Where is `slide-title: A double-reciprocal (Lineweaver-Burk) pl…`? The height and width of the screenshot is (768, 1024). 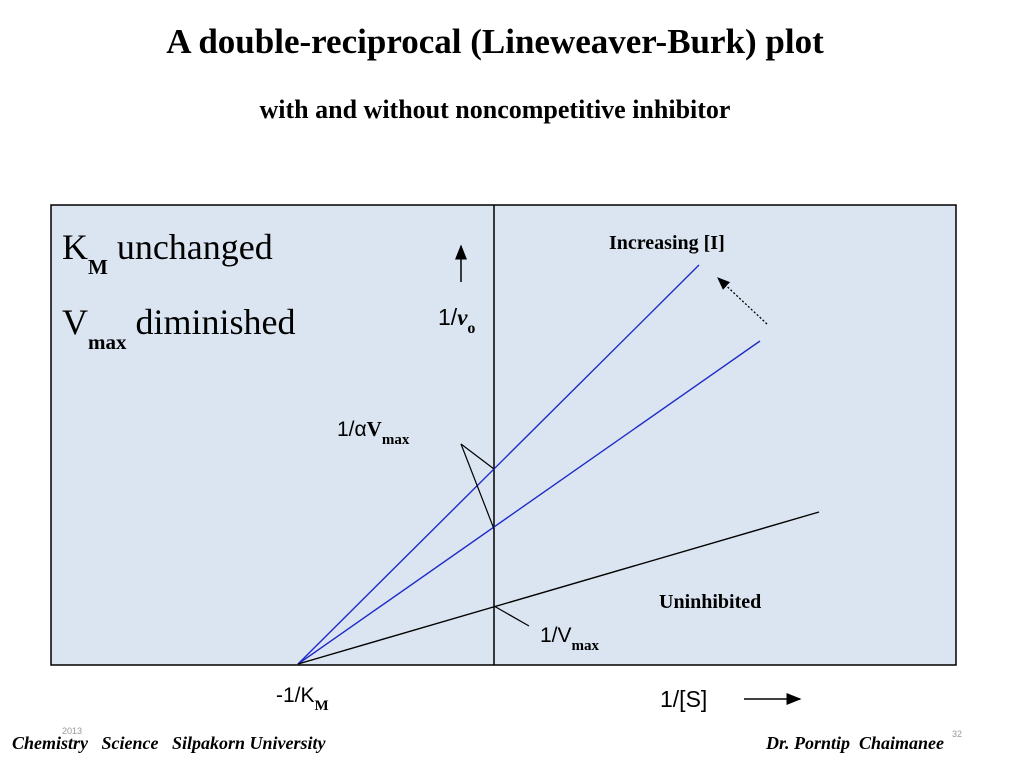
slide-title: A double-reciprocal (Lineweaver-Burk) pl… is located at coordinates (495, 41).